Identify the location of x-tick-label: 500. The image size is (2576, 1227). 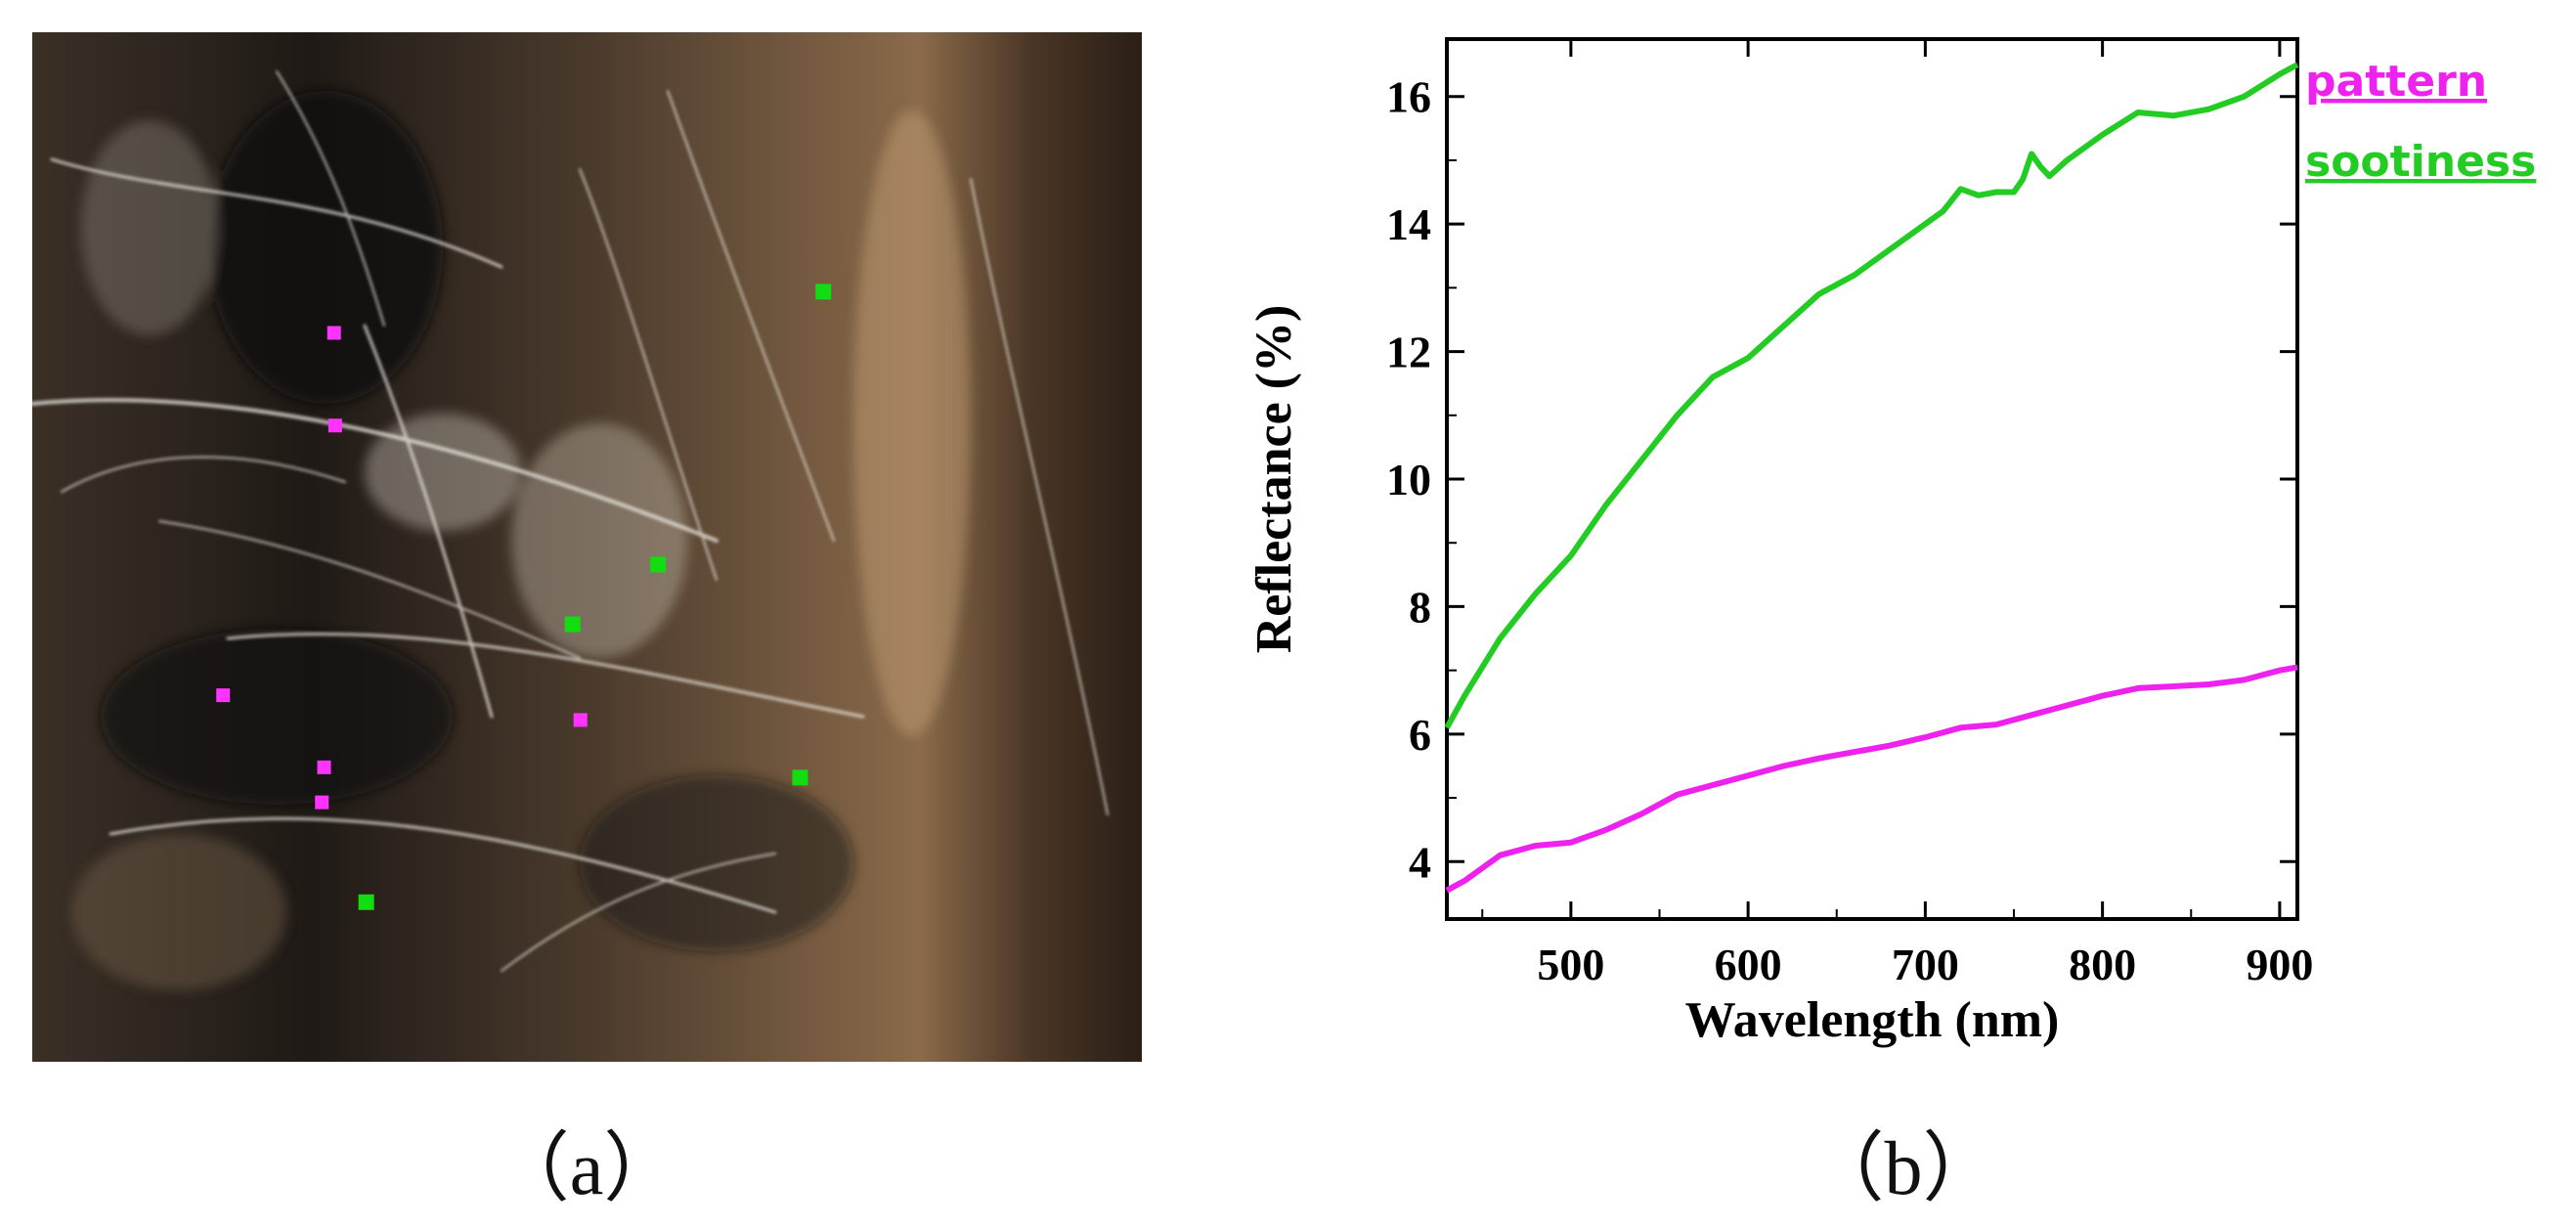
(1571, 964).